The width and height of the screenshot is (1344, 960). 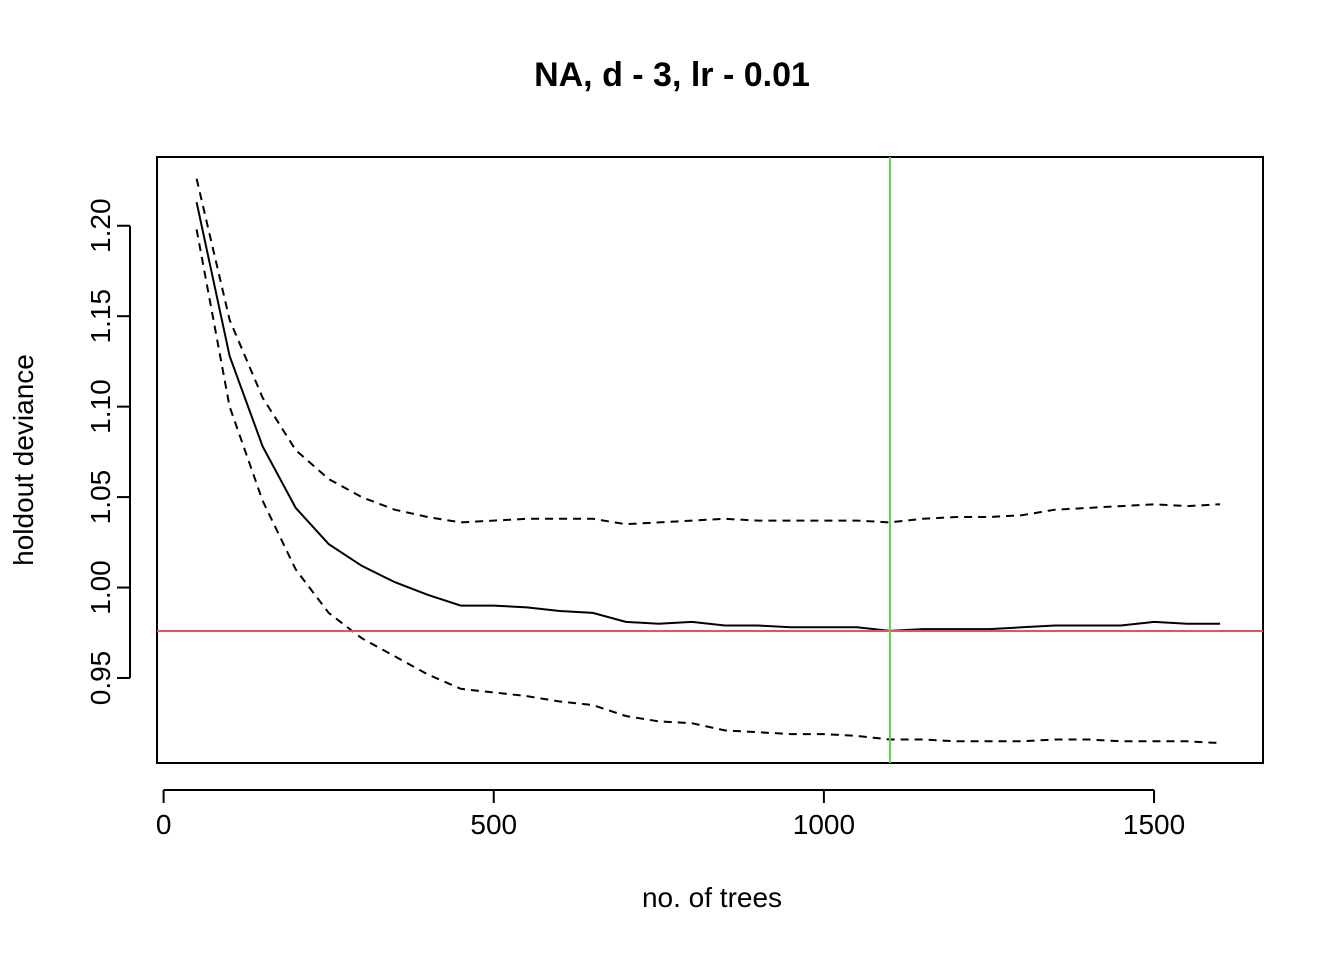 I want to click on x-axis-label: no. of trees, so click(x=712, y=897).